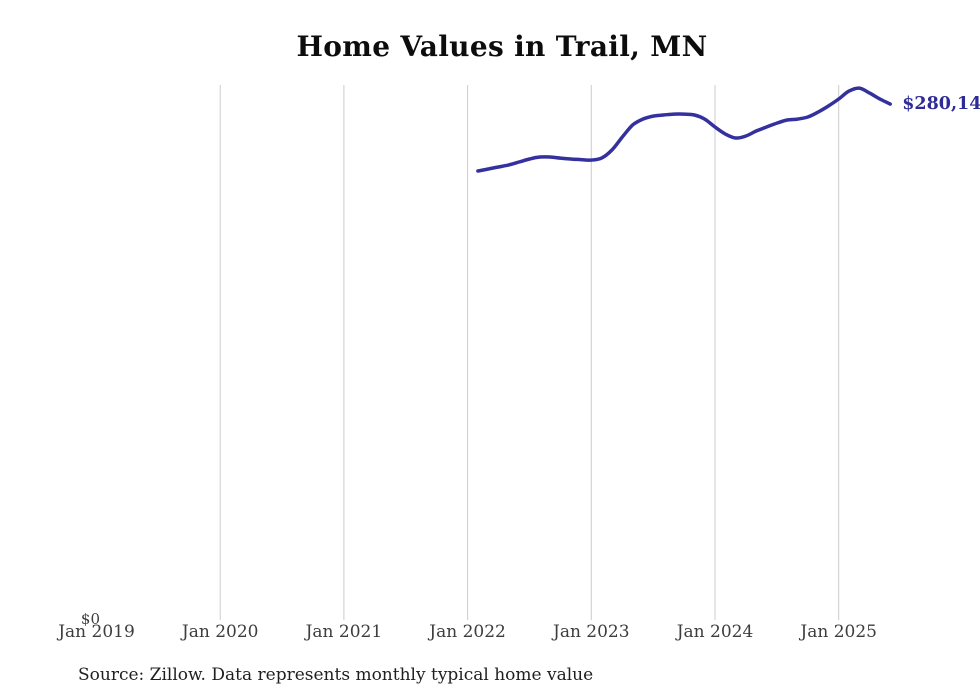 The height and width of the screenshot is (699, 980). Describe the element at coordinates (715, 632) in the screenshot. I see `x-tick-label: Jan 2024` at that location.